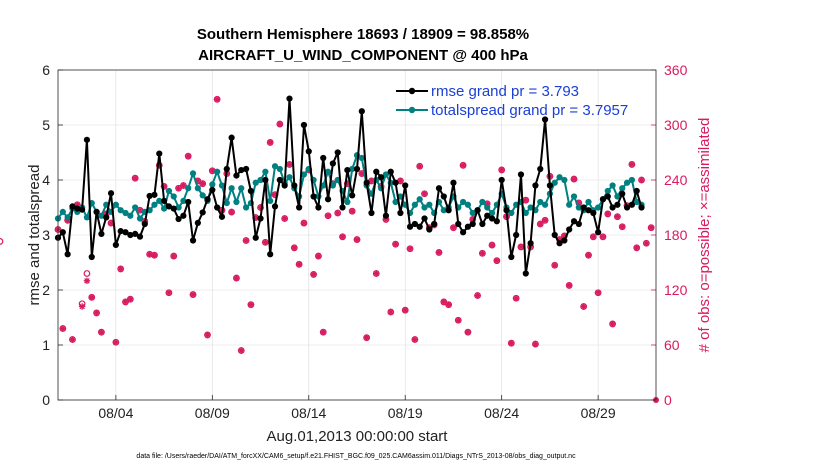  Describe the element at coordinates (34, 235) in the screenshot. I see `y-axis-label: rmse and totalspread` at that location.